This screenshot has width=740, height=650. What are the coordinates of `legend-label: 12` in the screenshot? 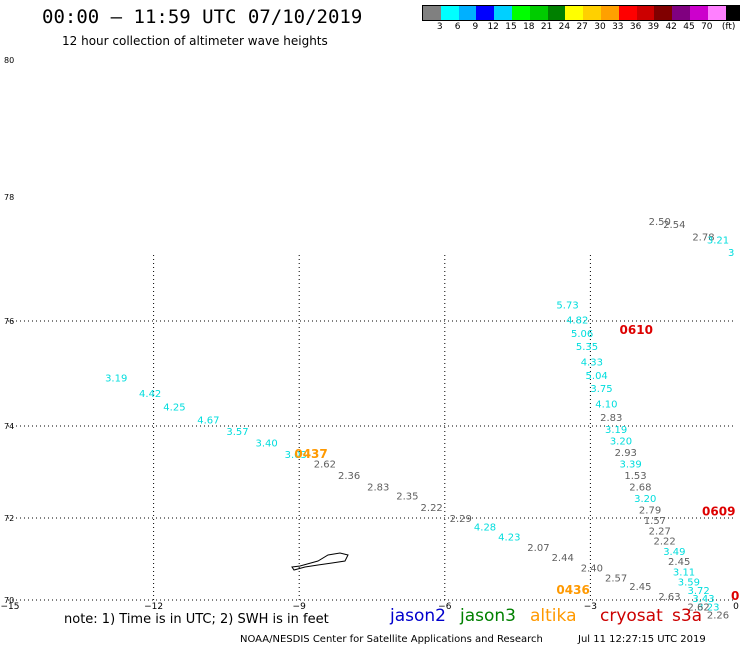 It's located at (493, 27).